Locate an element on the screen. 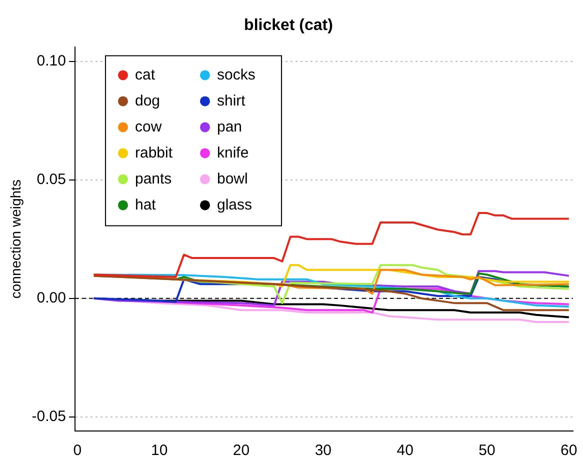 This screenshot has width=583, height=467. x-tick-label: 20 is located at coordinates (241, 451).